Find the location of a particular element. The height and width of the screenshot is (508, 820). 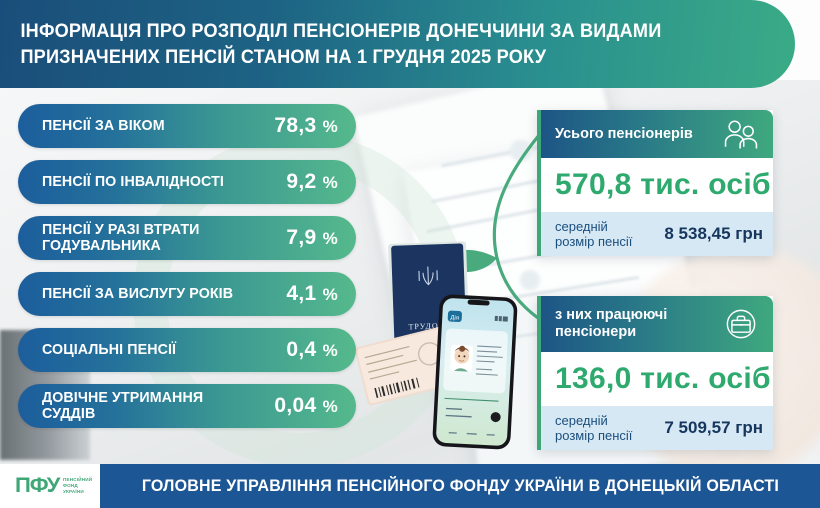

pfu-logo-subtitle: Пенсійний фонд України is located at coordinates (77, 485).